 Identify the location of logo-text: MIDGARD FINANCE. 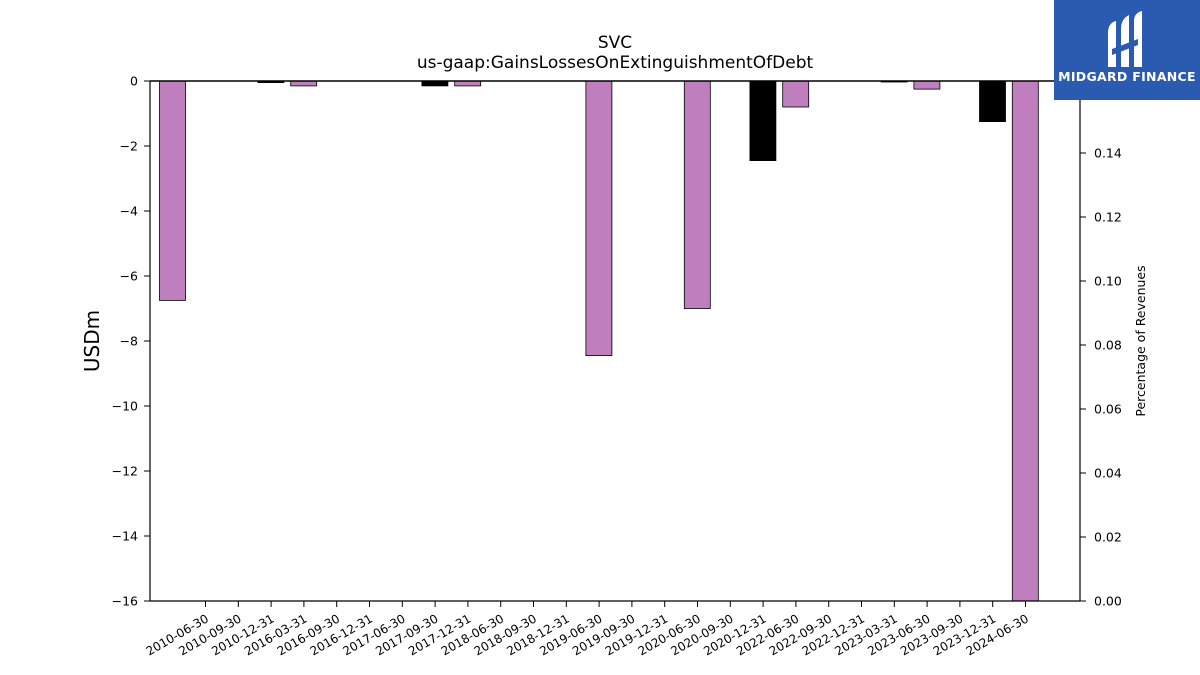
(1127, 76).